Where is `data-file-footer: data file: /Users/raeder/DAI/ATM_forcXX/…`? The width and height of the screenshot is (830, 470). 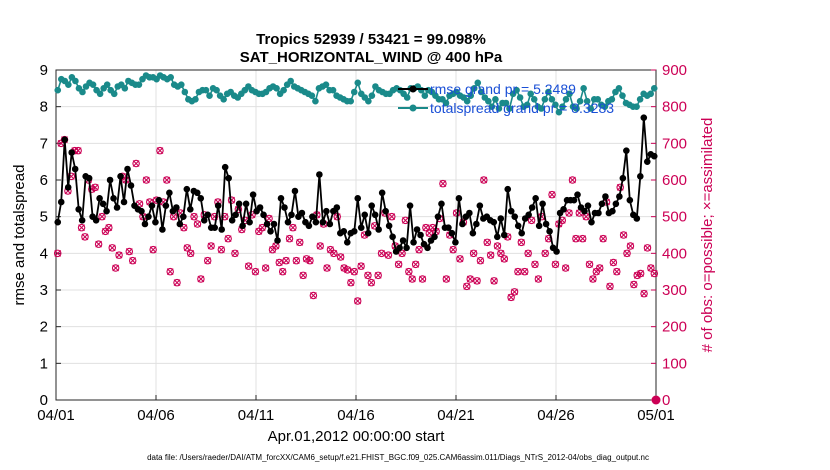 data-file-footer: data file: /Users/raeder/DAI/ATM_forcXX/… is located at coordinates (398, 457).